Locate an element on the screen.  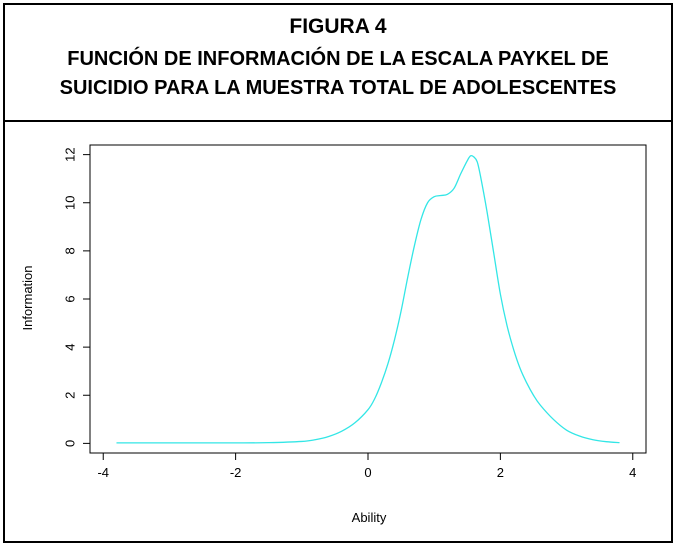
y-tick-label: 10 is located at coordinates (70, 203).